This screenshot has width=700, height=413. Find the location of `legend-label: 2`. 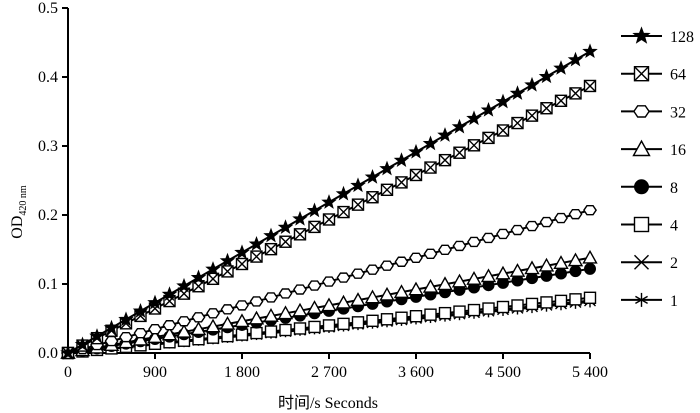

legend-label: 2 is located at coordinates (674, 263).